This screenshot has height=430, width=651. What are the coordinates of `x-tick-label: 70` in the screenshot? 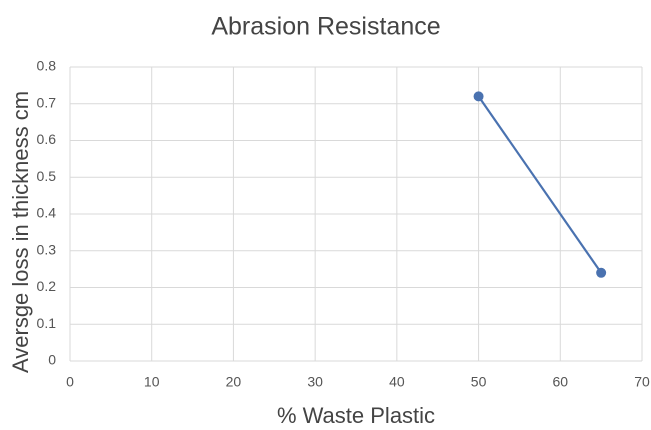 It's located at (642, 382).